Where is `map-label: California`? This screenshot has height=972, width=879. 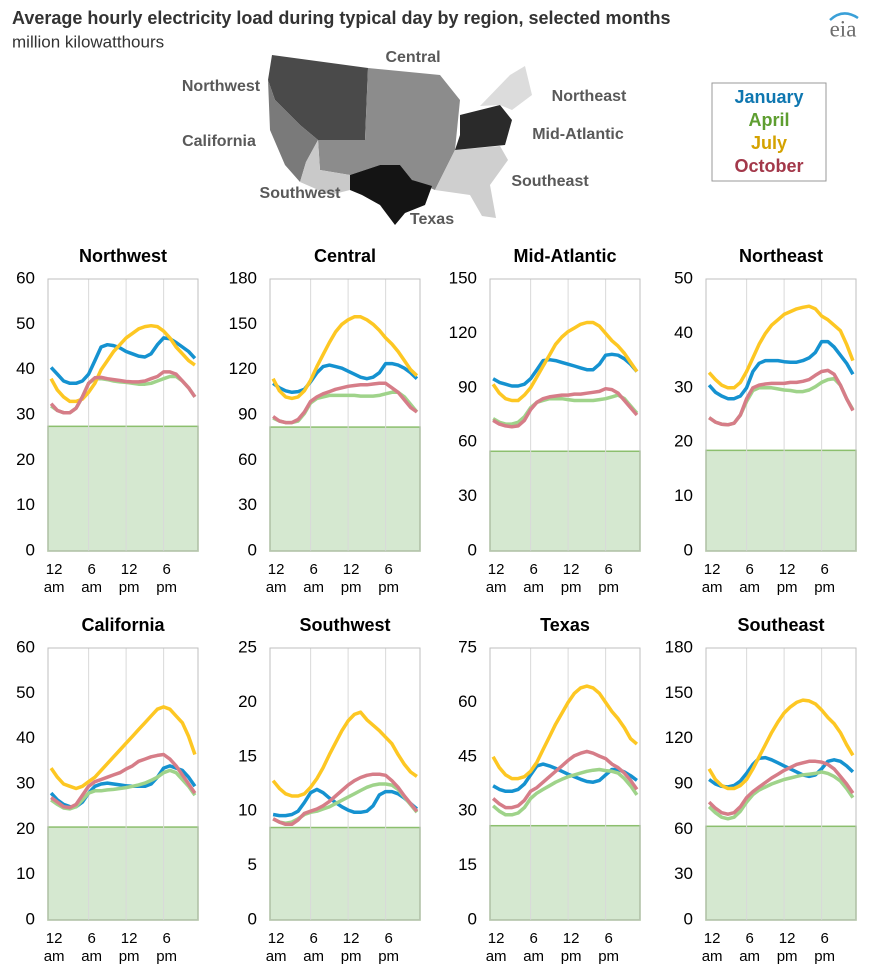 map-label: California is located at coordinates (219, 141).